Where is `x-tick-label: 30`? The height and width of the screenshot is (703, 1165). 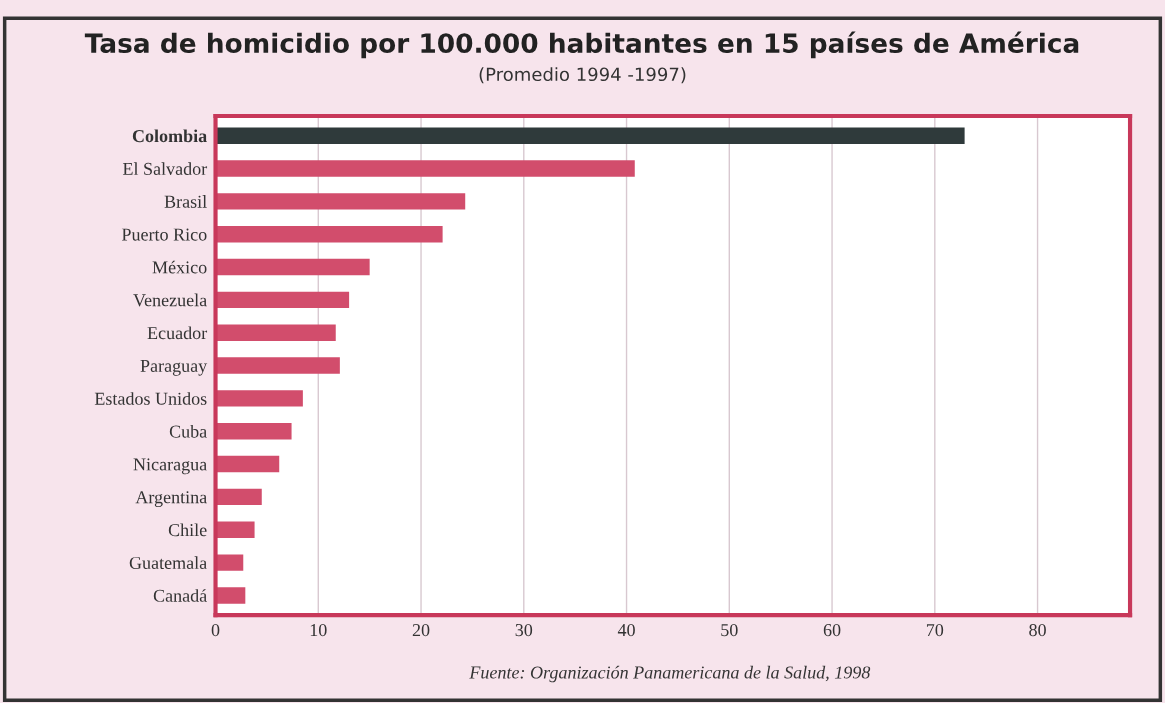
x-tick-label: 30 is located at coordinates (524, 630).